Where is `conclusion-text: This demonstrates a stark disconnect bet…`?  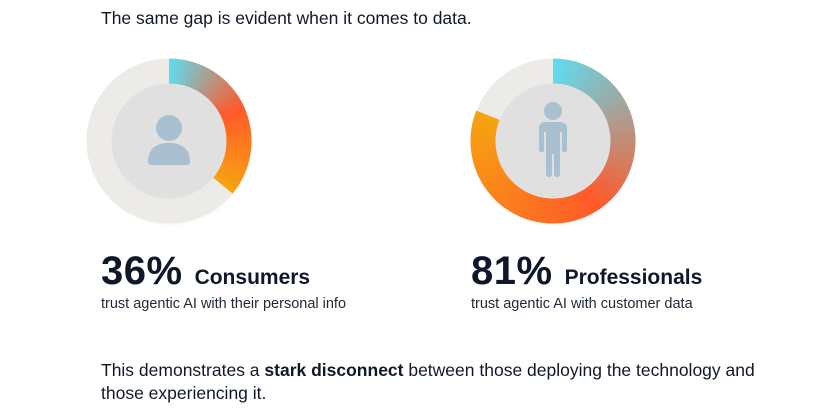
conclusion-text: This demonstrates a stark disconnect bet… is located at coordinates (451, 382).